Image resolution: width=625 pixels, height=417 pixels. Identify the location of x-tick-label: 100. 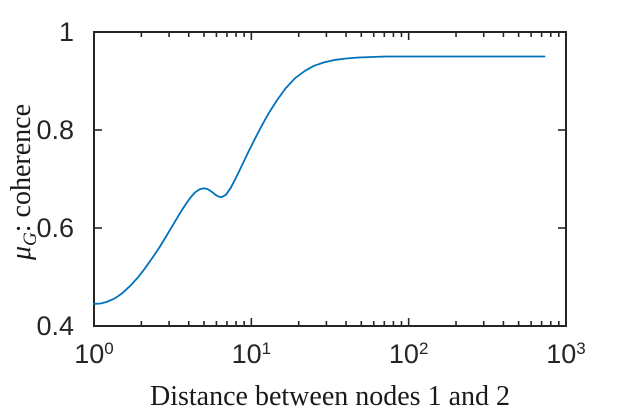
(94, 351).